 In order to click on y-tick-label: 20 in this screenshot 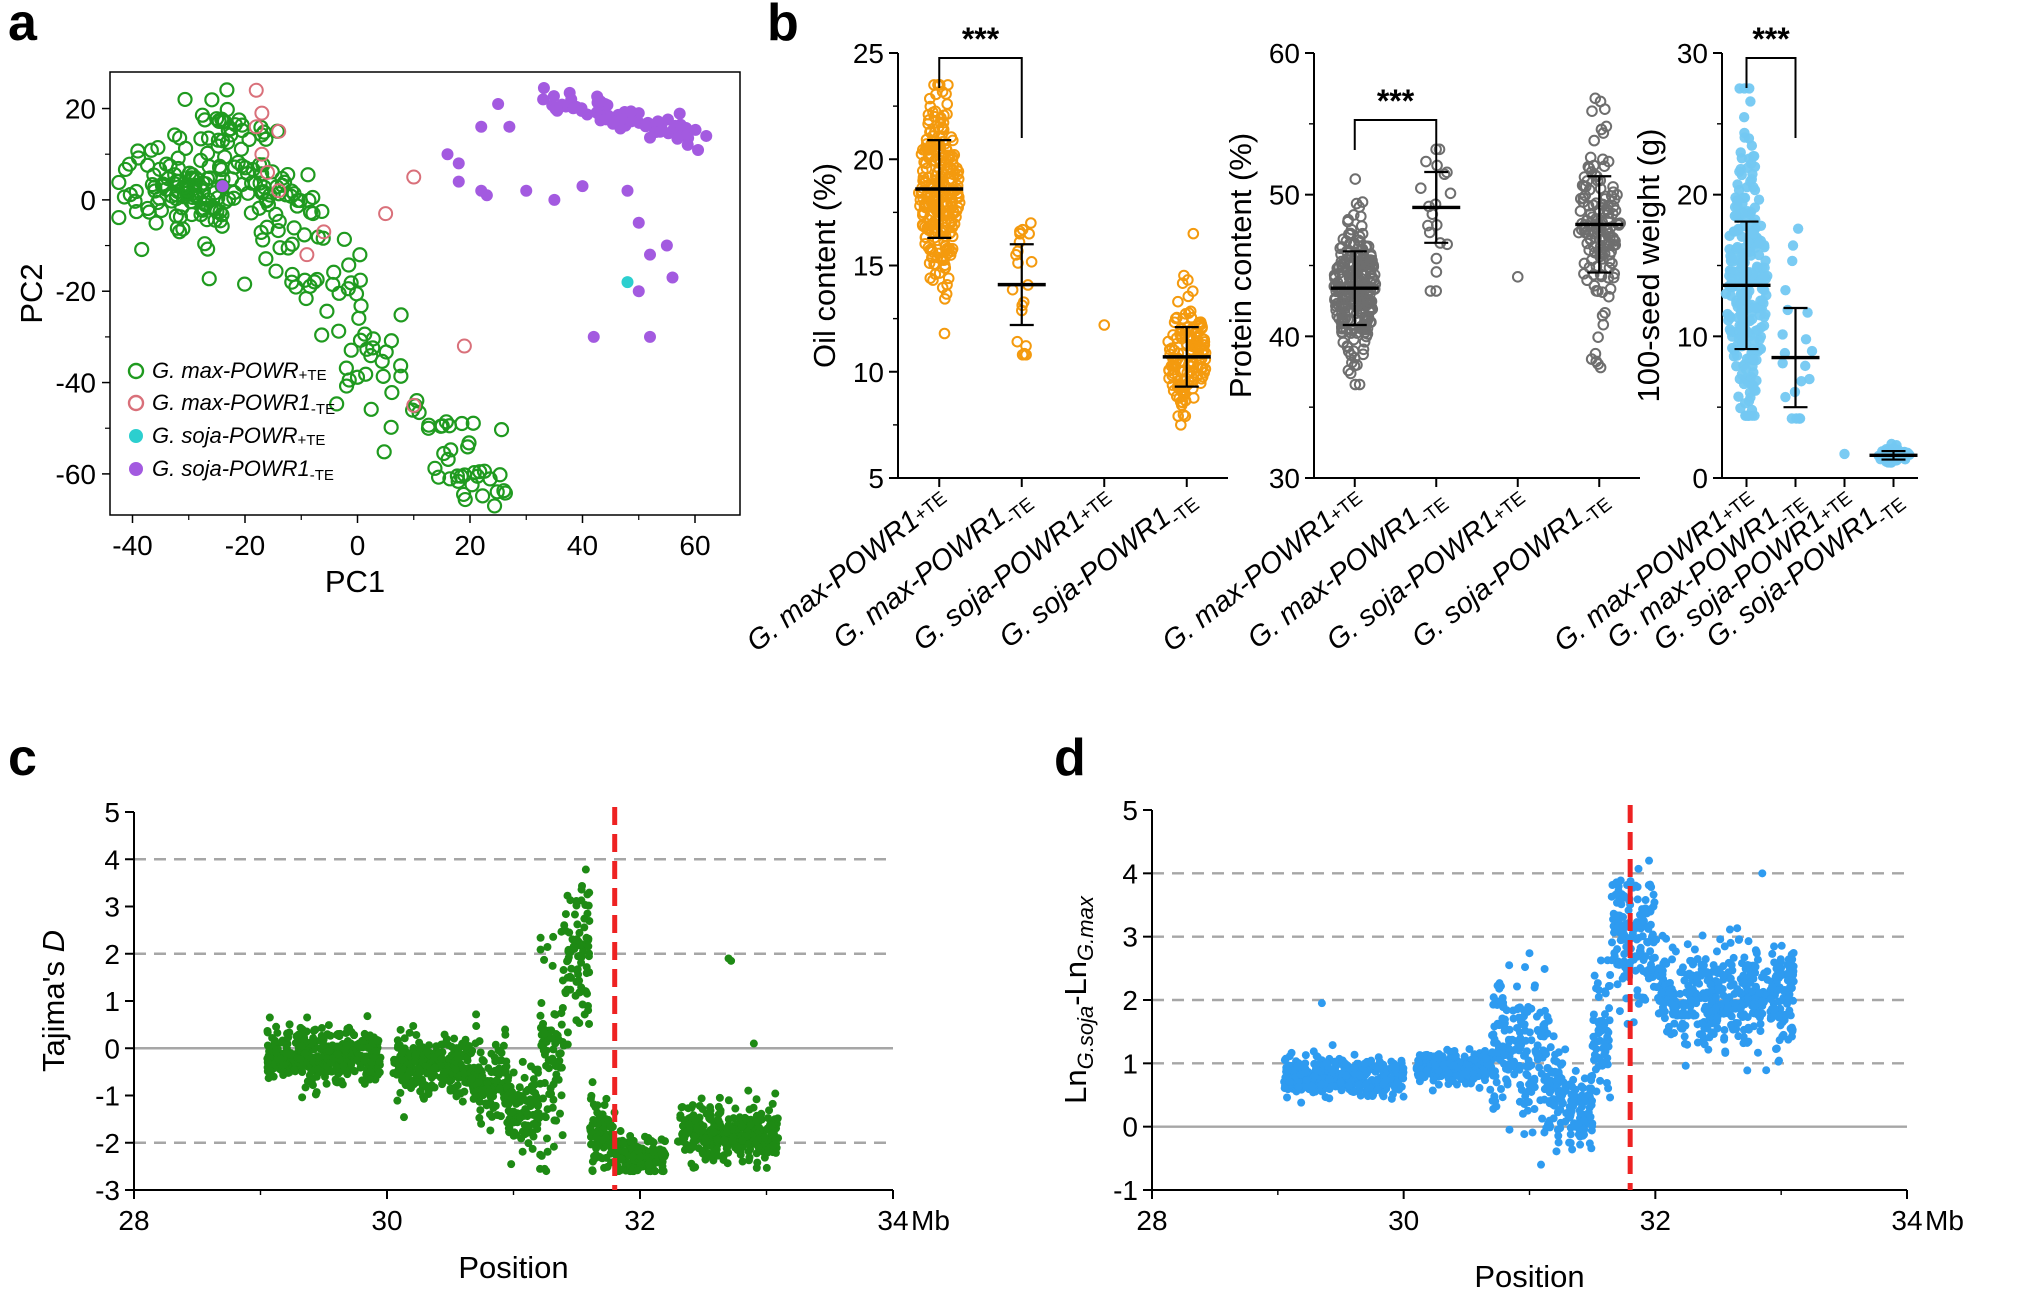, I will do `click(868, 159)`.